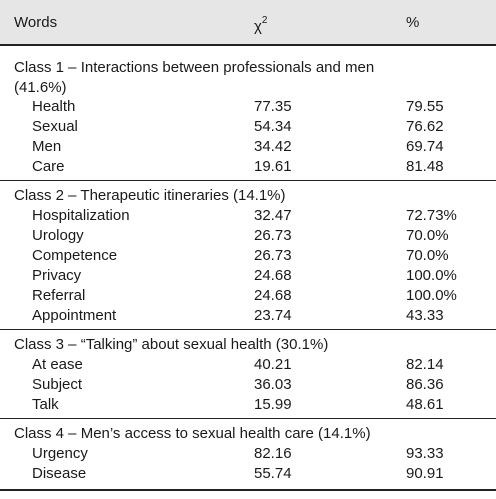  What do you see at coordinates (273, 106) in the screenshot?
I see `chi2-cell: 77.35` at bounding box center [273, 106].